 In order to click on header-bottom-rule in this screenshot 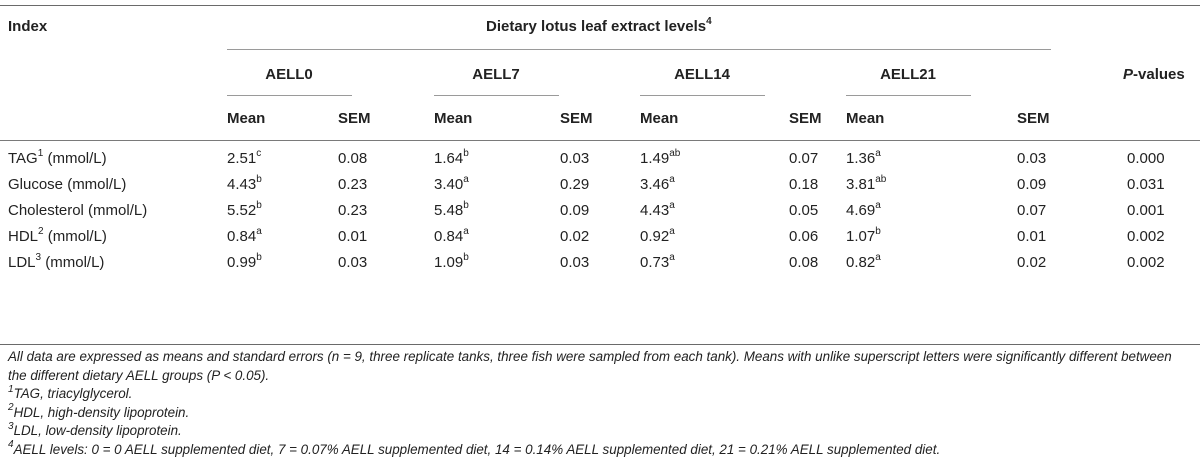, I will do `click(600, 140)`.